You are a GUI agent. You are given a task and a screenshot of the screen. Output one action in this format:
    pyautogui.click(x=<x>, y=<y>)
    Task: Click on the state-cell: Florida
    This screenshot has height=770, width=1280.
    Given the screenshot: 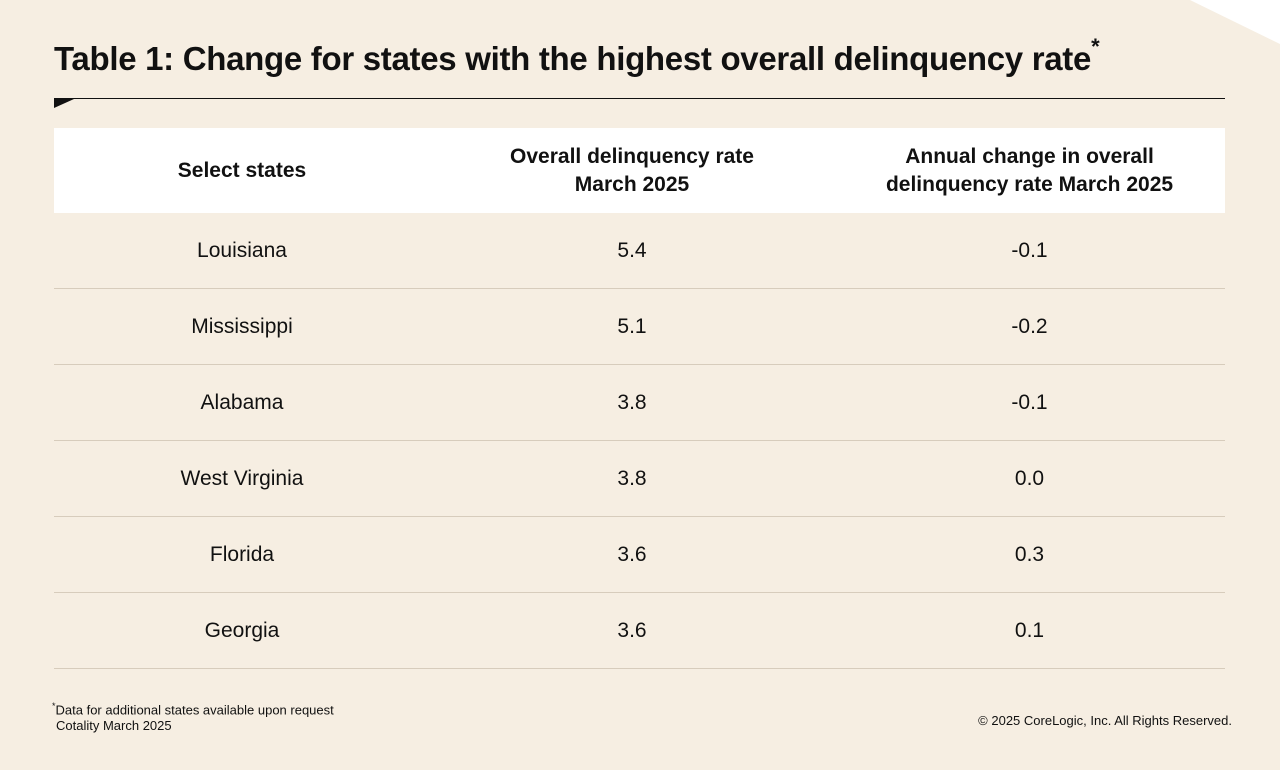 What is the action you would take?
    pyautogui.click(x=242, y=554)
    